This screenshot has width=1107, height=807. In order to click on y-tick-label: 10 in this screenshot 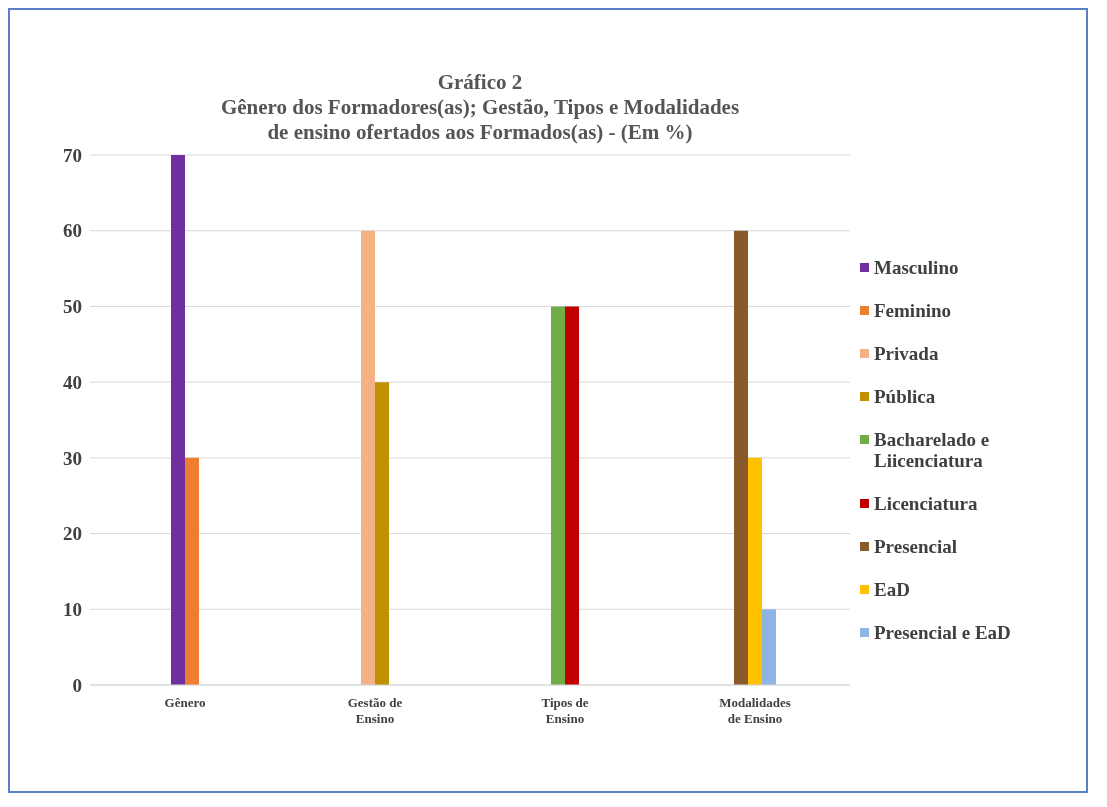, I will do `click(72, 610)`.